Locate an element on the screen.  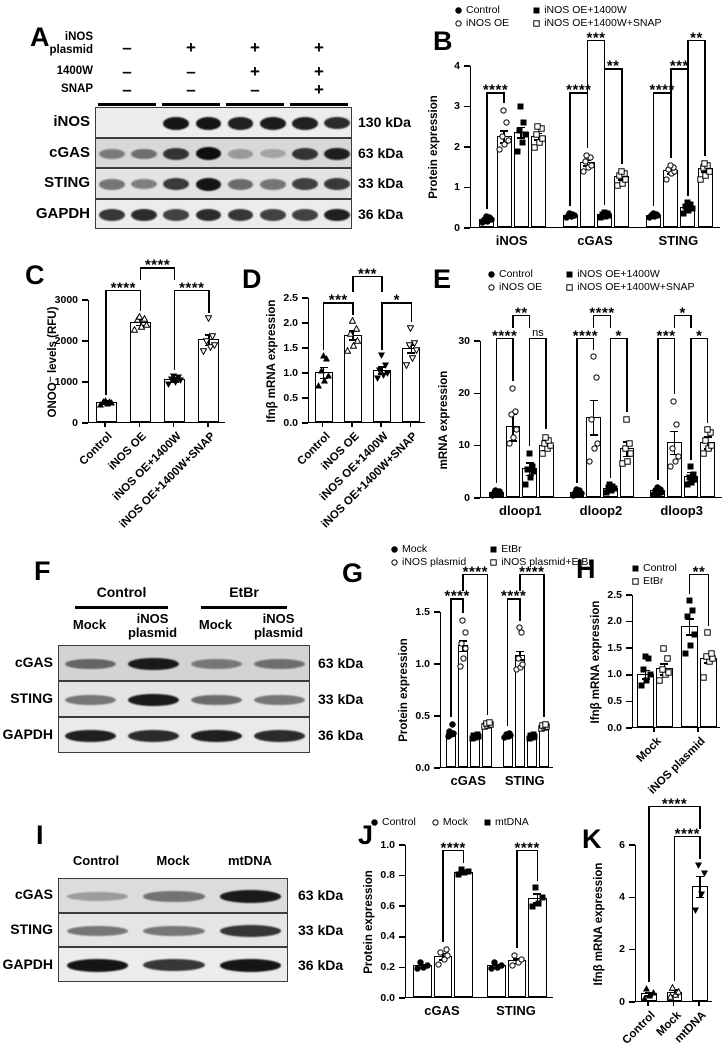
square-filled-icon is located at coordinates (536, 10).